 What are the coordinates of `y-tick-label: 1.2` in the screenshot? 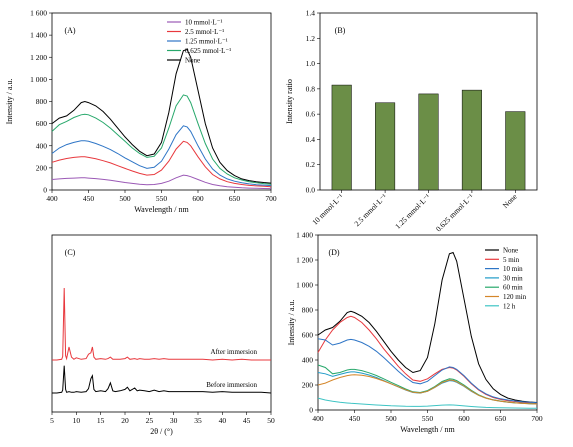 It's located at (311, 38).